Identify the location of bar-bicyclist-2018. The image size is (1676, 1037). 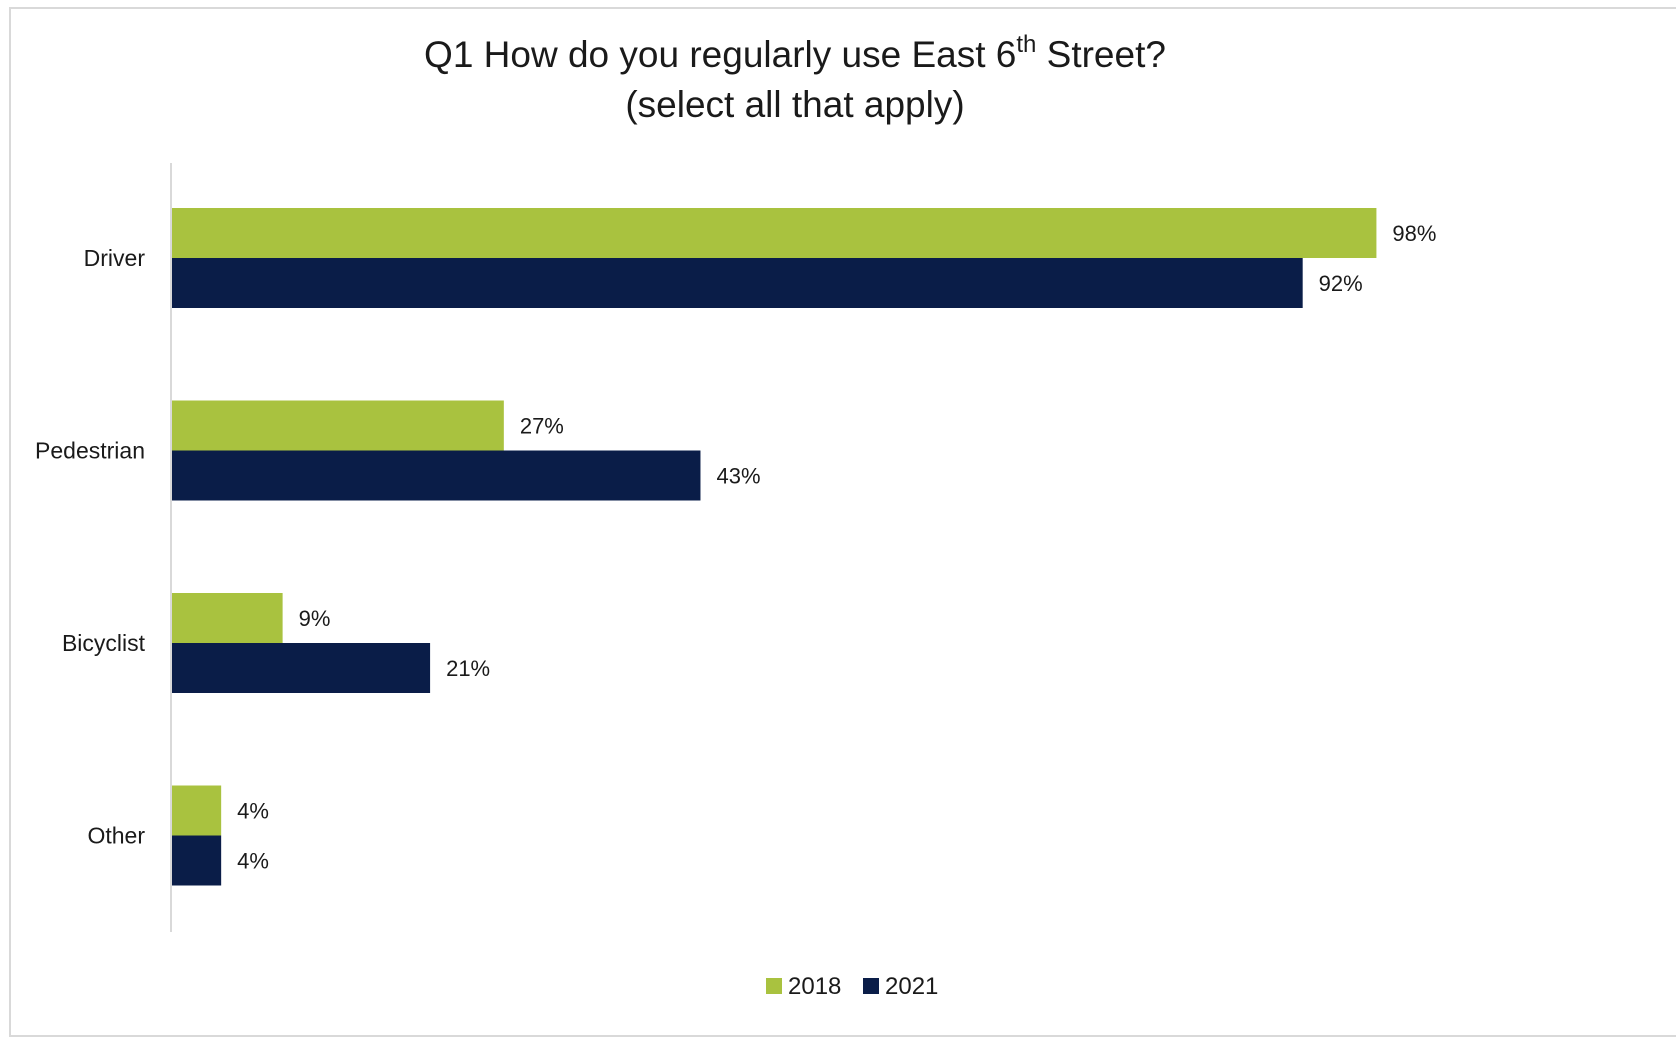
(227, 618).